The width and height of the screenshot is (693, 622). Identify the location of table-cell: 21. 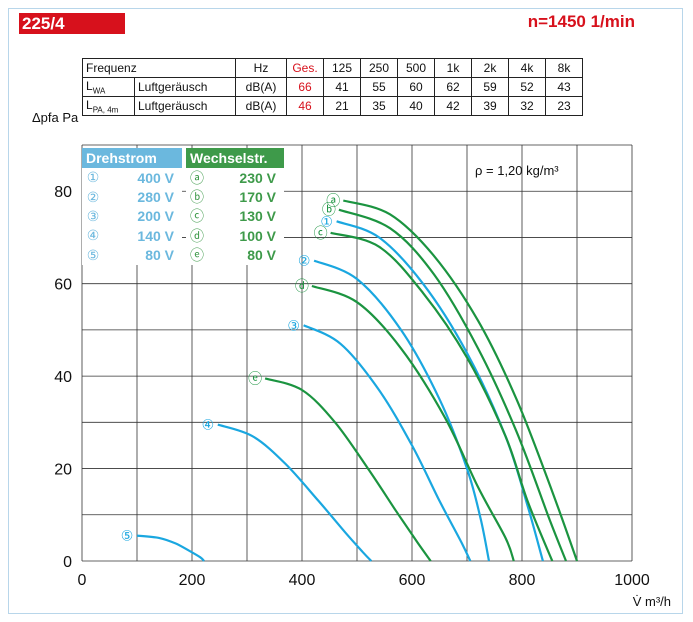
(342, 106).